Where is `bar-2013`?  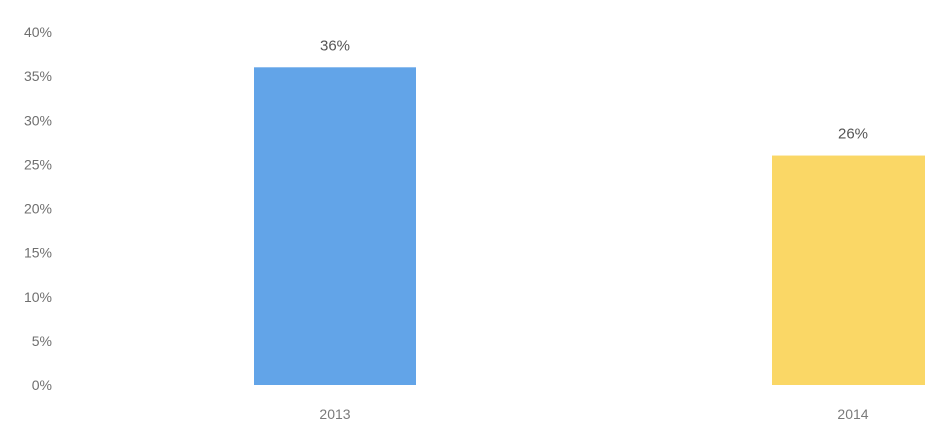
bar-2013 is located at coordinates (335, 226).